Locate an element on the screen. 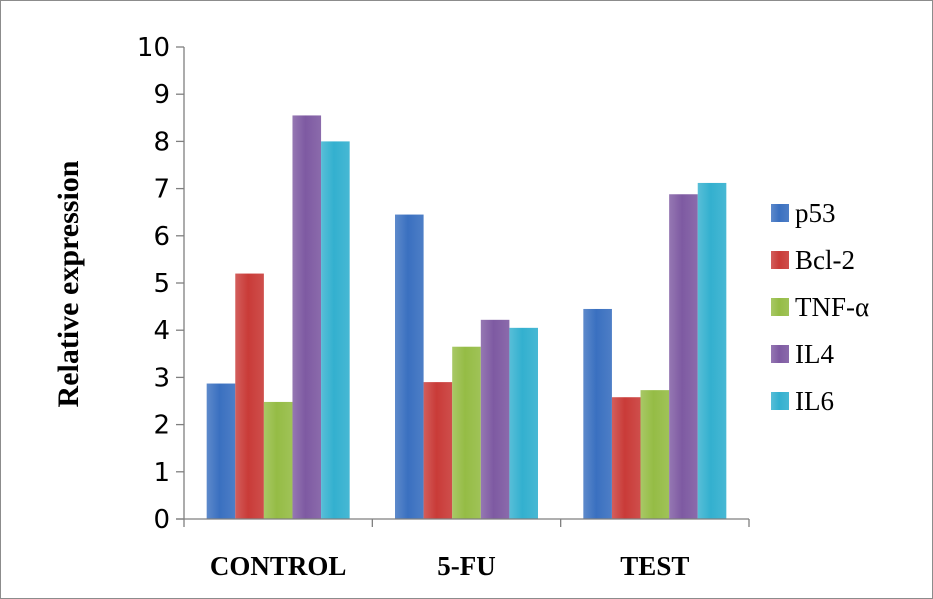 Image resolution: width=933 pixels, height=599 pixels. legend-swatch-il4 is located at coordinates (780, 354).